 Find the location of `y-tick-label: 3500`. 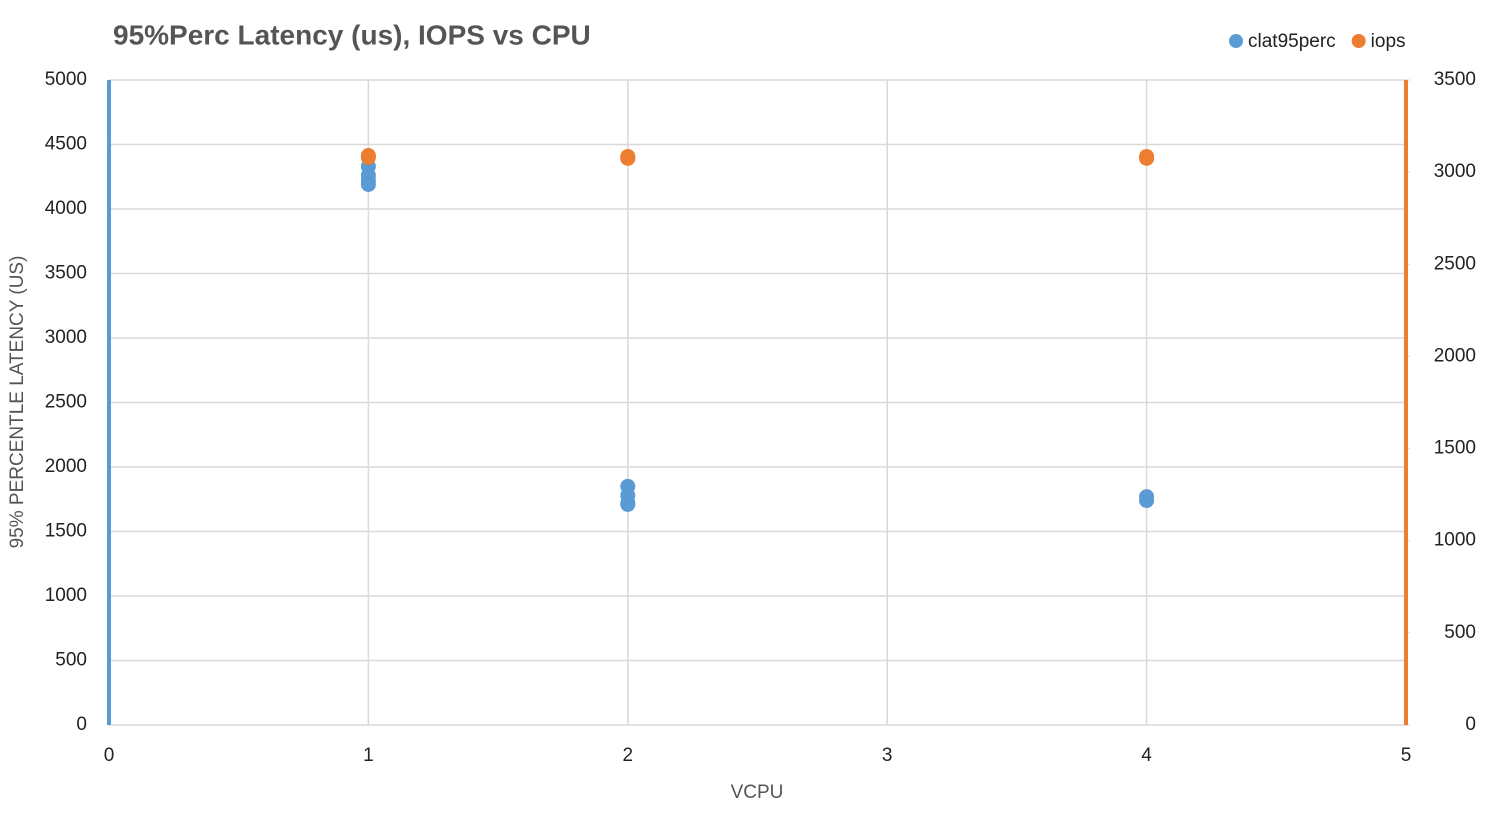

y-tick-label: 3500 is located at coordinates (66, 273).